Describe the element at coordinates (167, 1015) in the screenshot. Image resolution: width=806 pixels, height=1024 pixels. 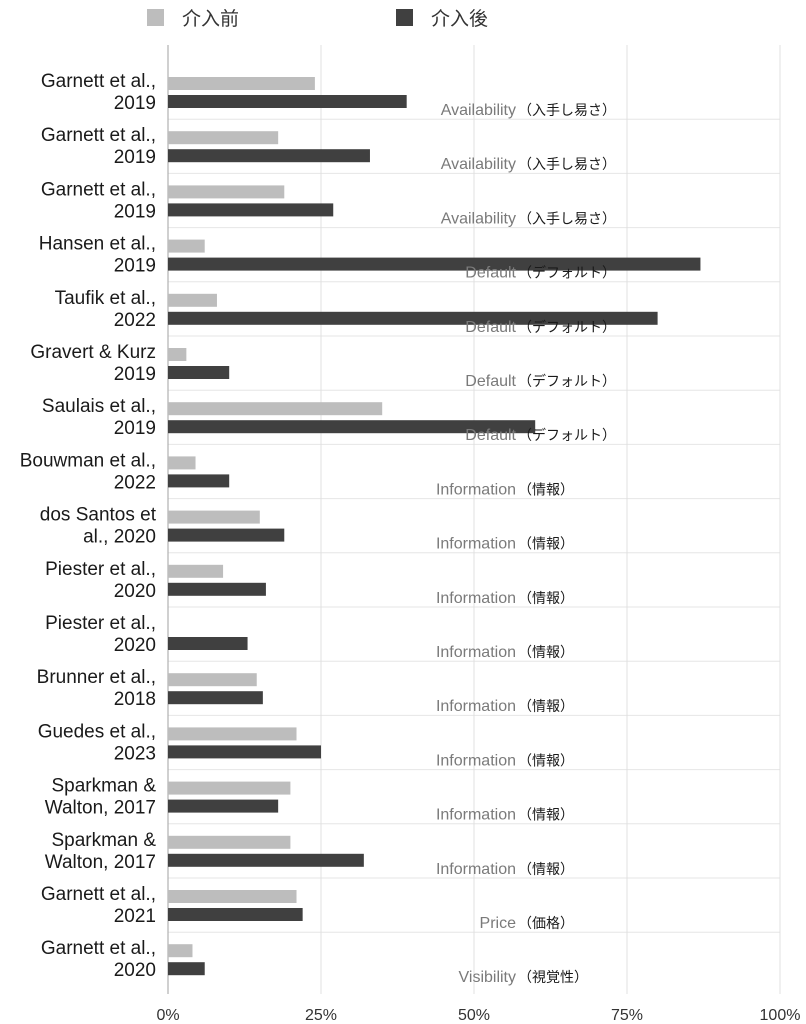
I see `x-tick-label: 0%` at that location.